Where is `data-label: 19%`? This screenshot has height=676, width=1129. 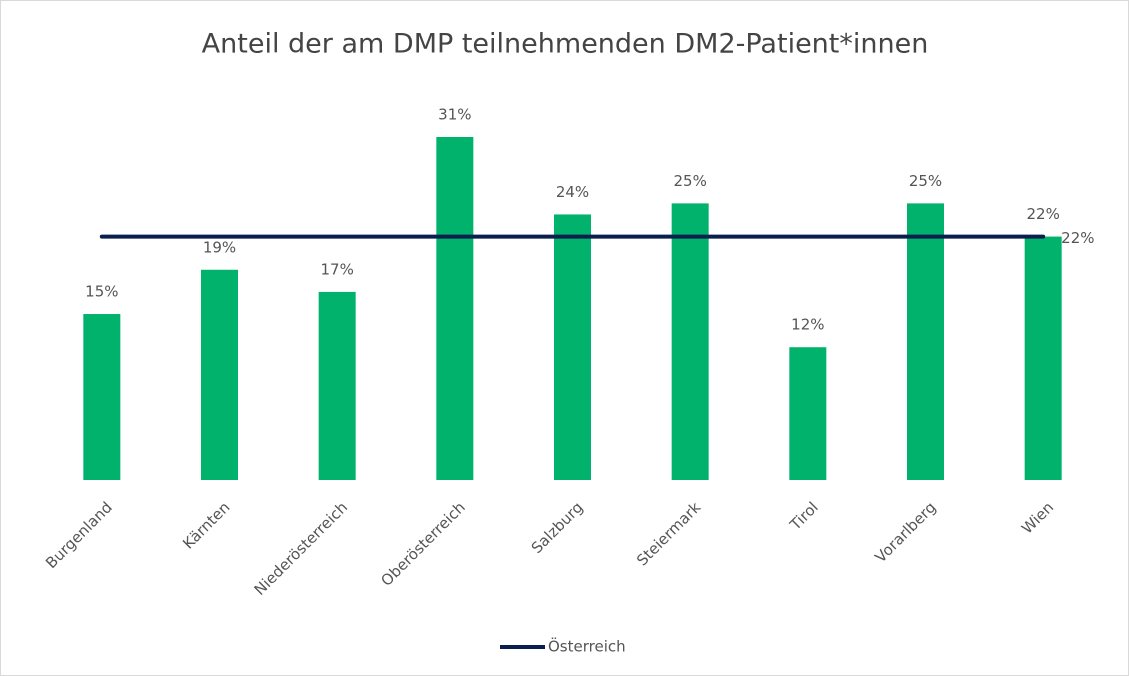
data-label: 19% is located at coordinates (219, 247).